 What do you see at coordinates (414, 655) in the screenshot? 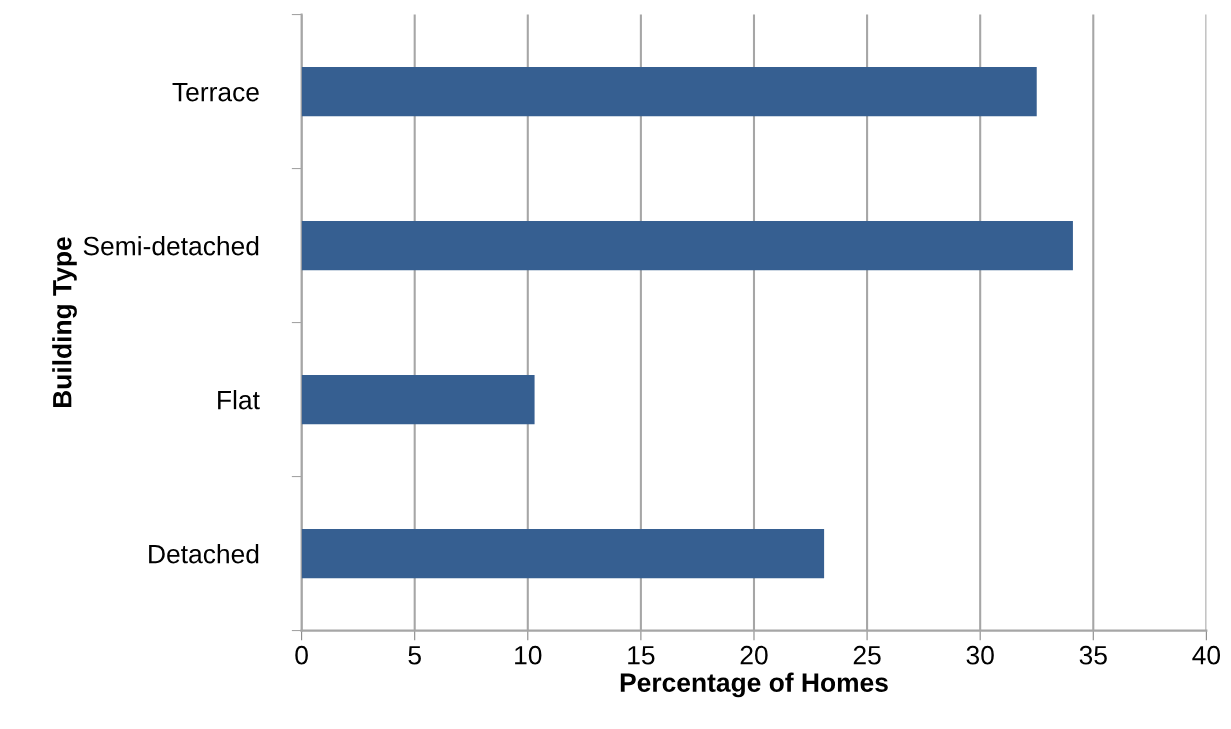
I see `x-tick-label: 5` at bounding box center [414, 655].